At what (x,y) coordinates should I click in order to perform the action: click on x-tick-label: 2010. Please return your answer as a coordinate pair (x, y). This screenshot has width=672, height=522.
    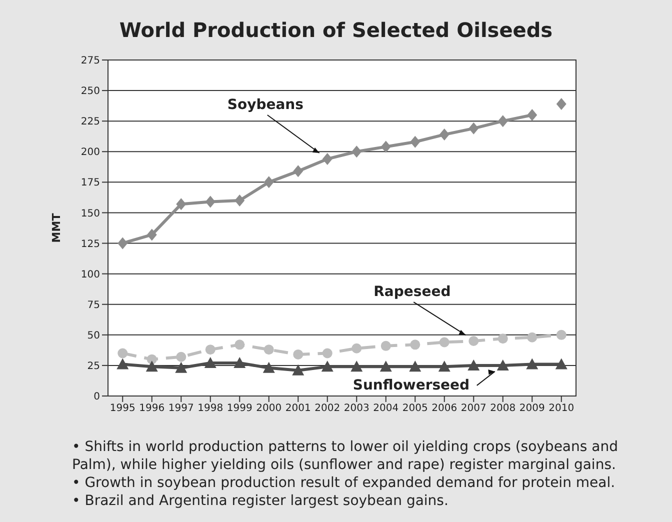
    Looking at the image, I should click on (561, 408).